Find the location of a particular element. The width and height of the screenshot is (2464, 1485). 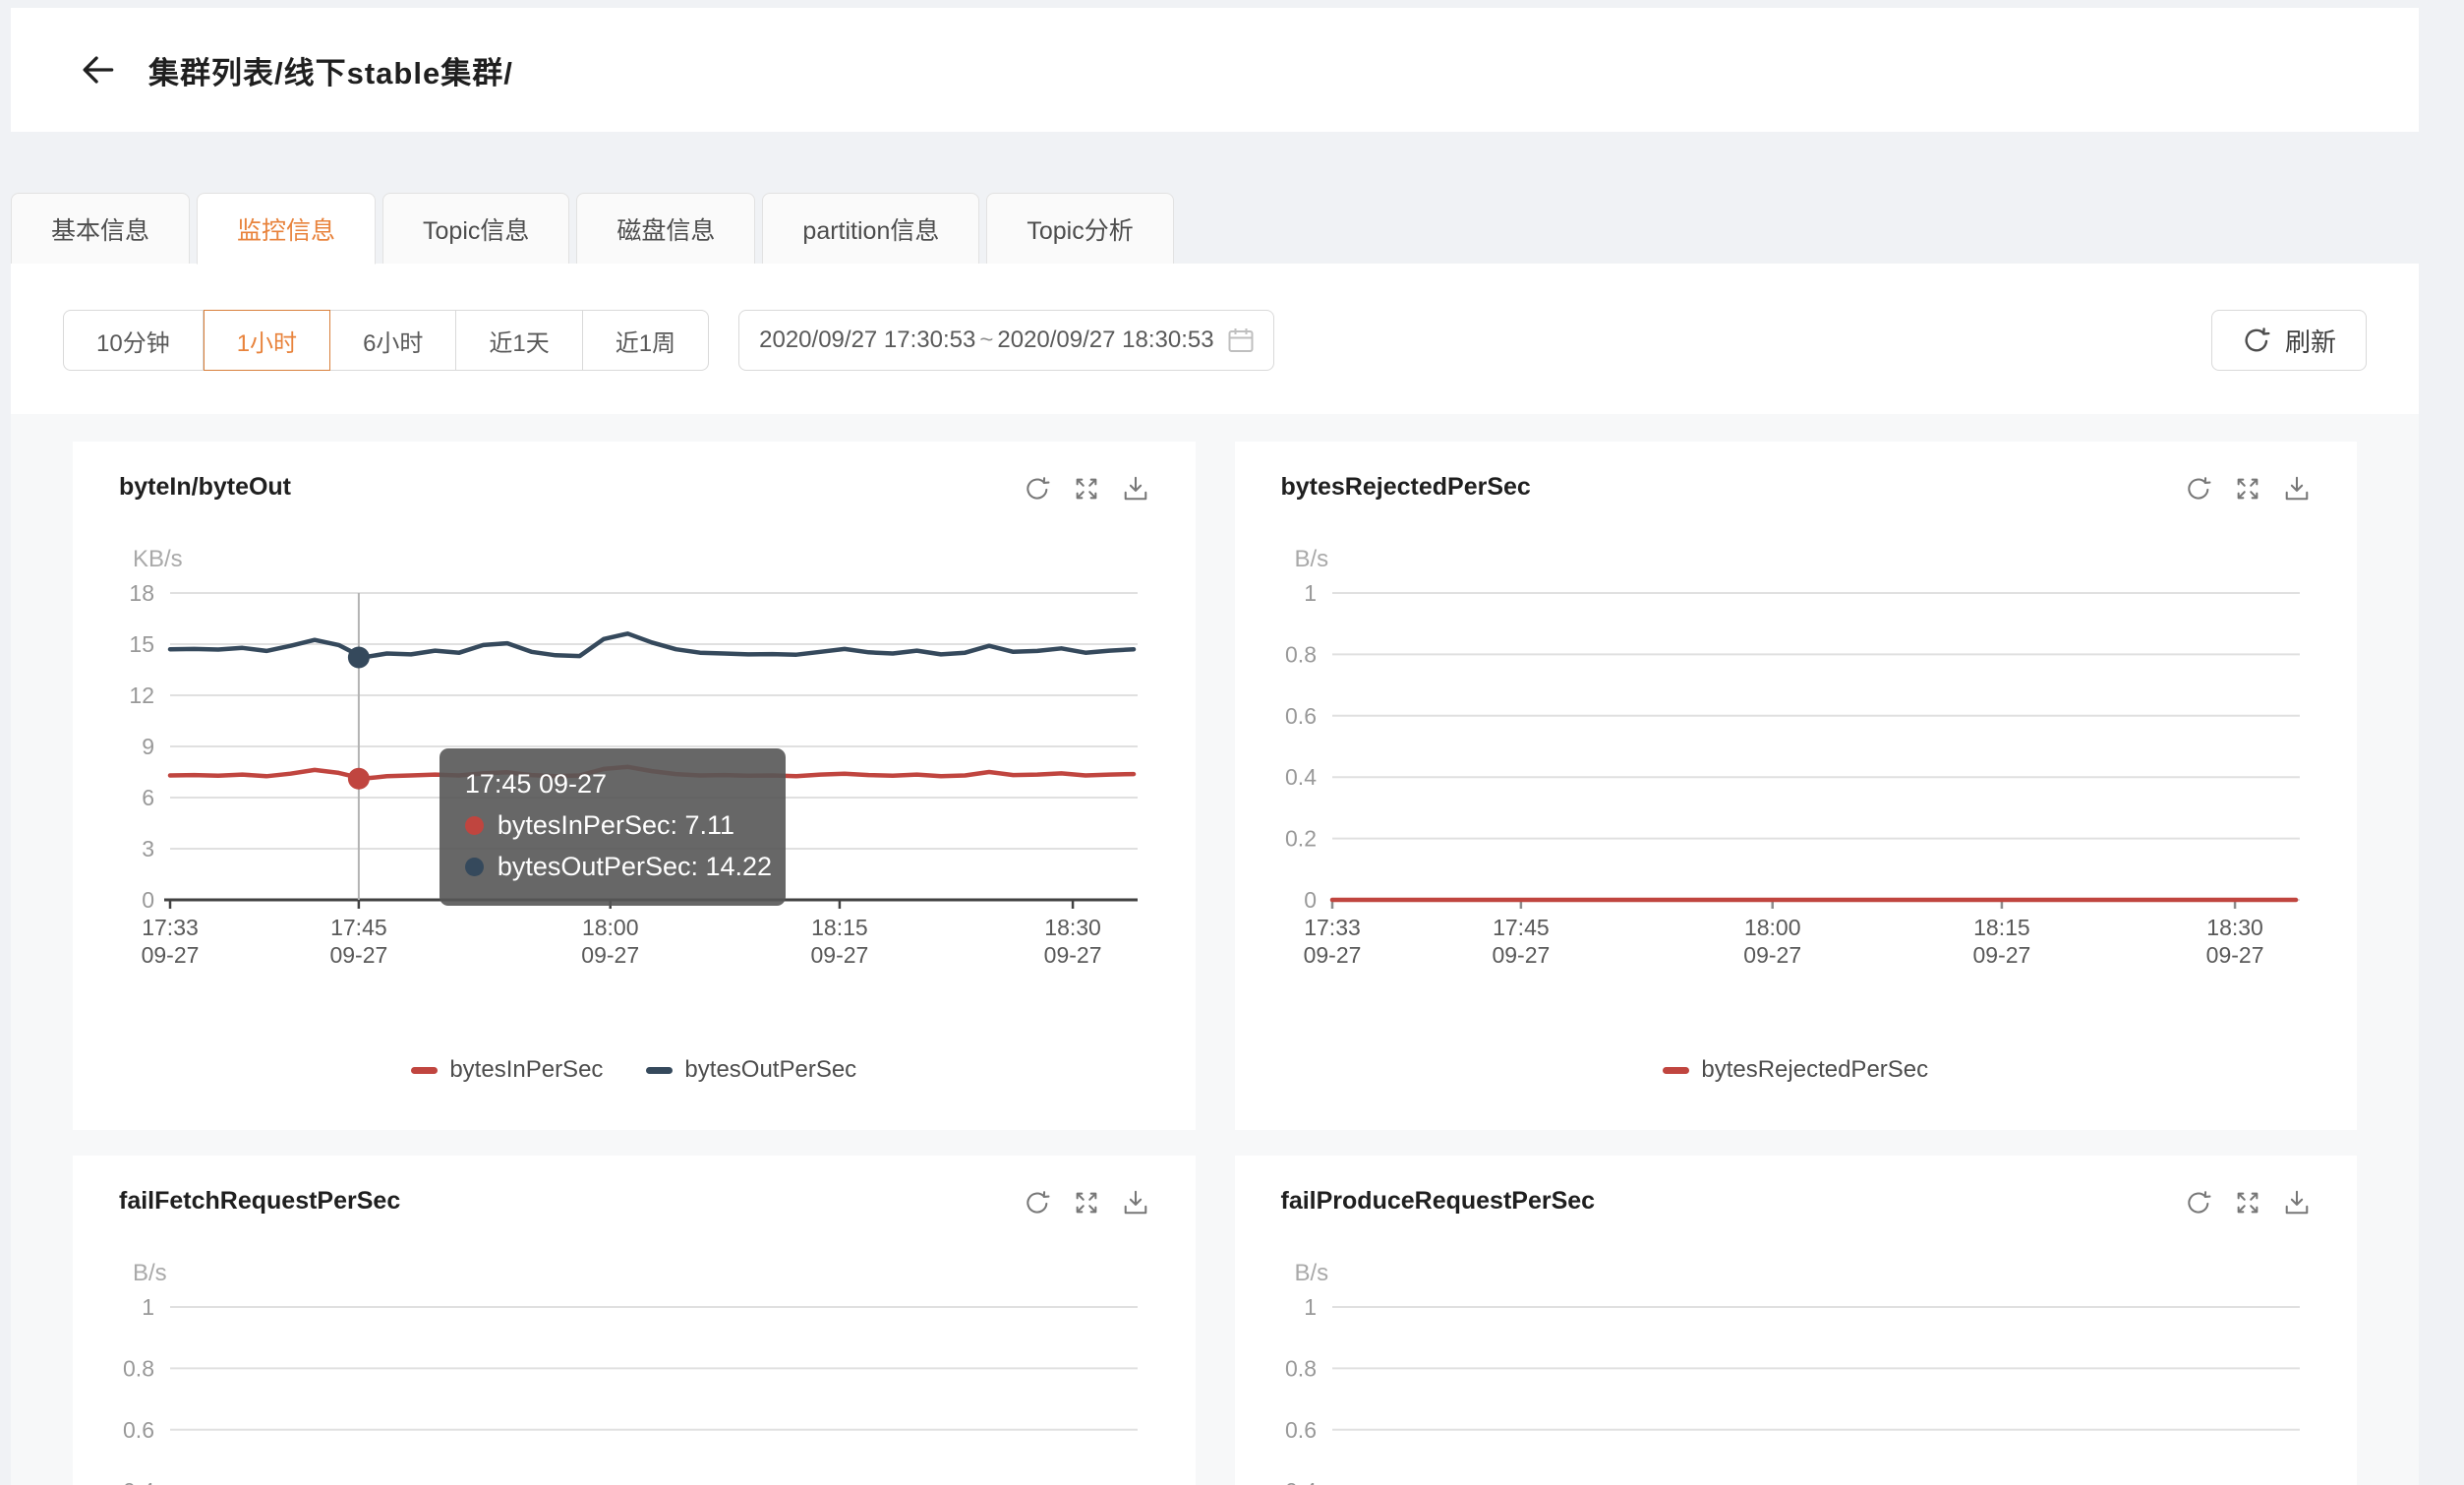

svg-text: 0.2 is located at coordinates (1301, 839).